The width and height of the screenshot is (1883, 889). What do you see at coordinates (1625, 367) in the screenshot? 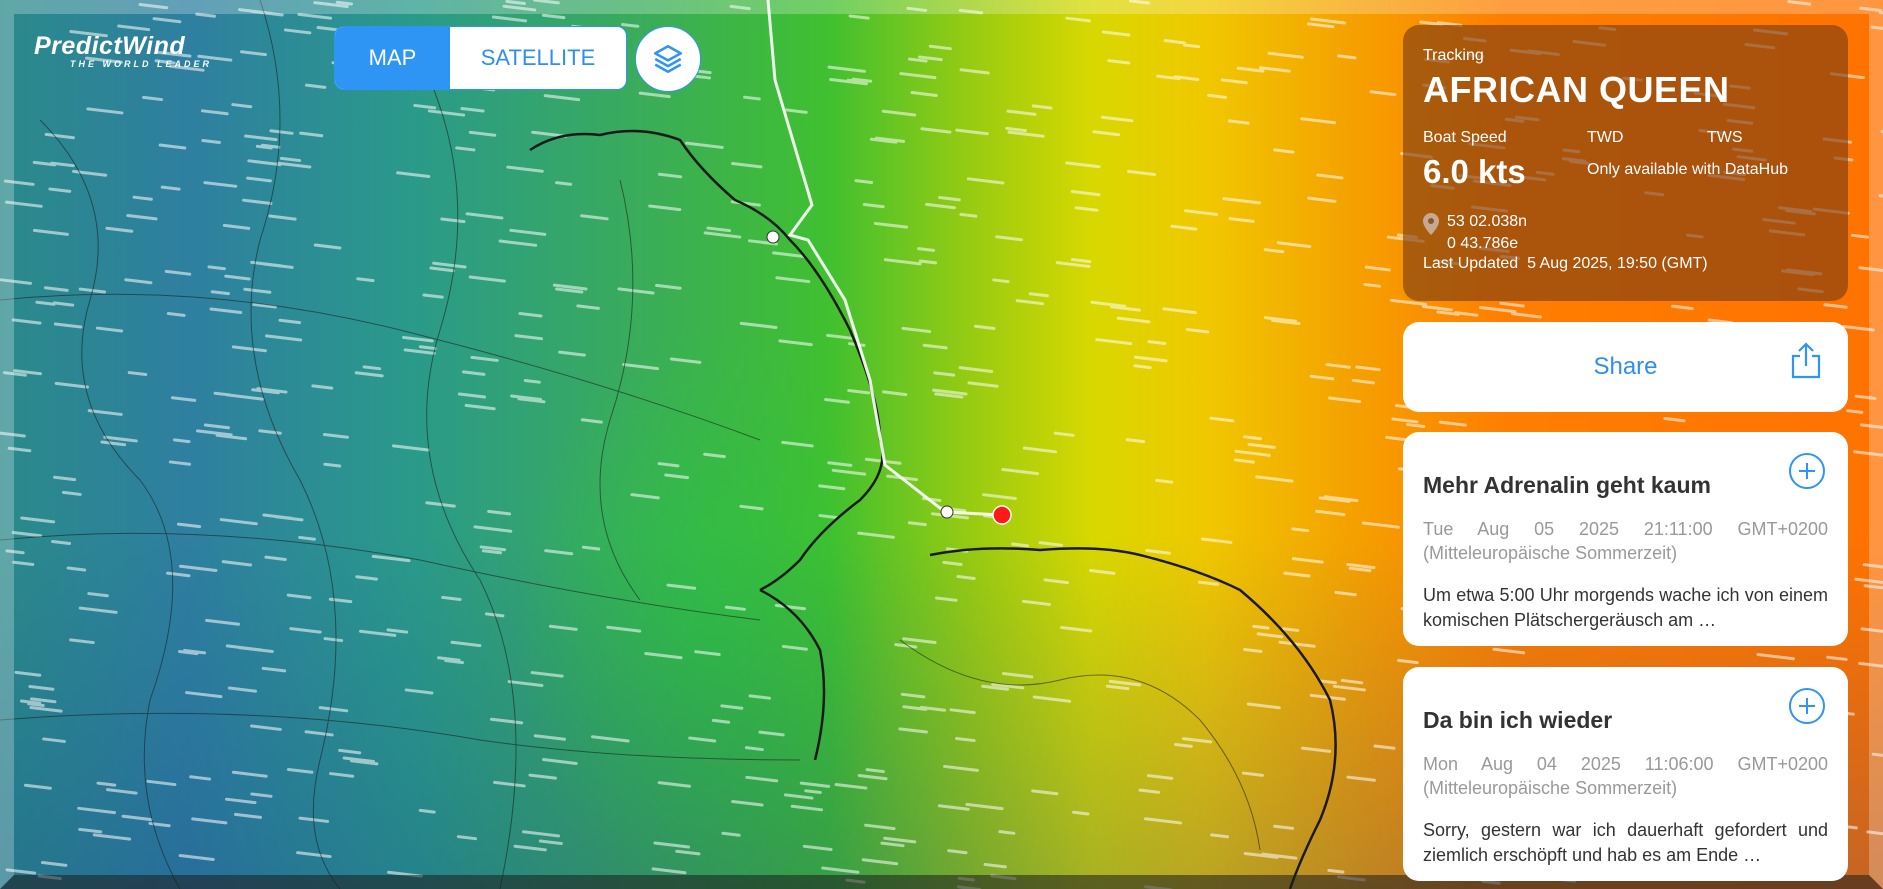
I see `share-button: Share` at bounding box center [1625, 367].